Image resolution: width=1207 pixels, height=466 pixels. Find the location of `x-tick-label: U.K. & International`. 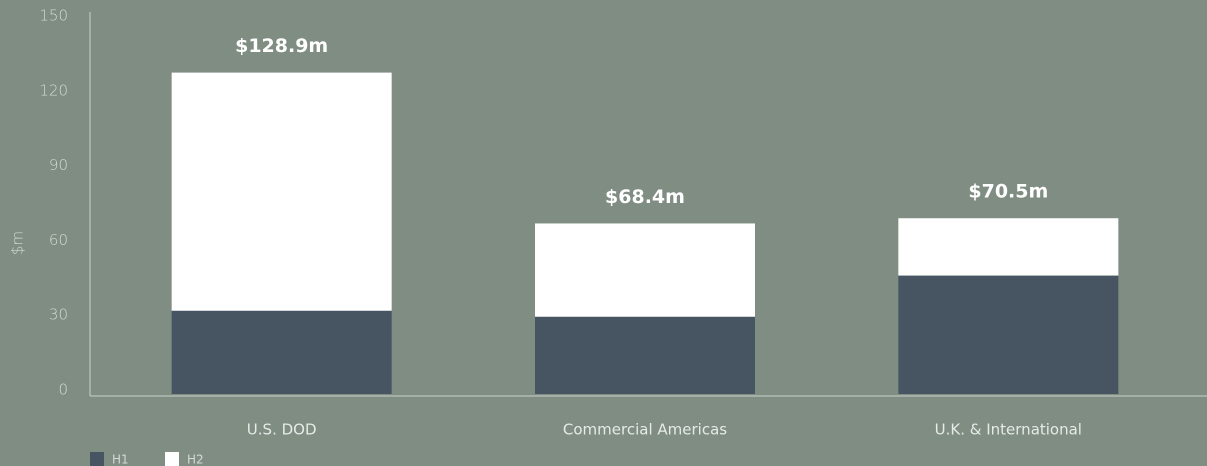

x-tick-label: U.K. & International is located at coordinates (1008, 430).